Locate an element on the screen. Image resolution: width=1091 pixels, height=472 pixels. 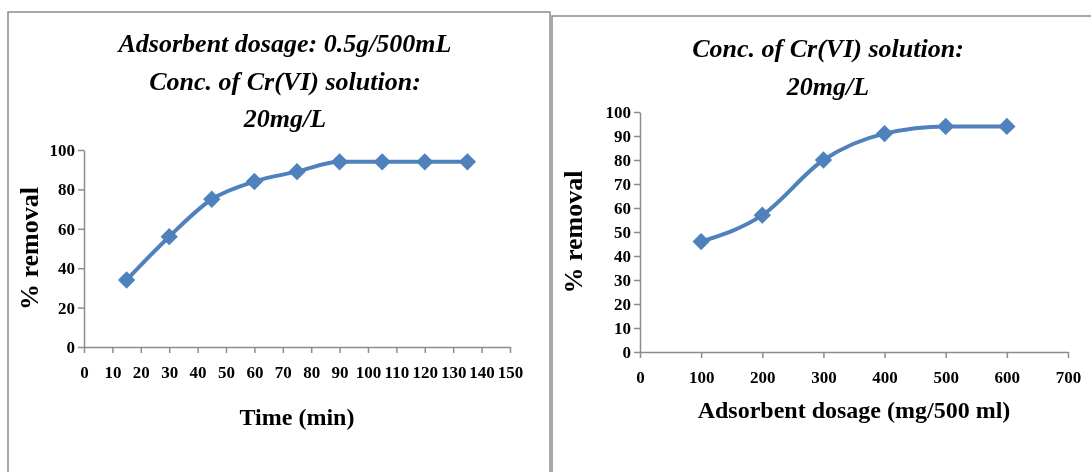
x-axis-title: Adsorbent dosage (mg/500 ml) is located at coordinates (854, 410).